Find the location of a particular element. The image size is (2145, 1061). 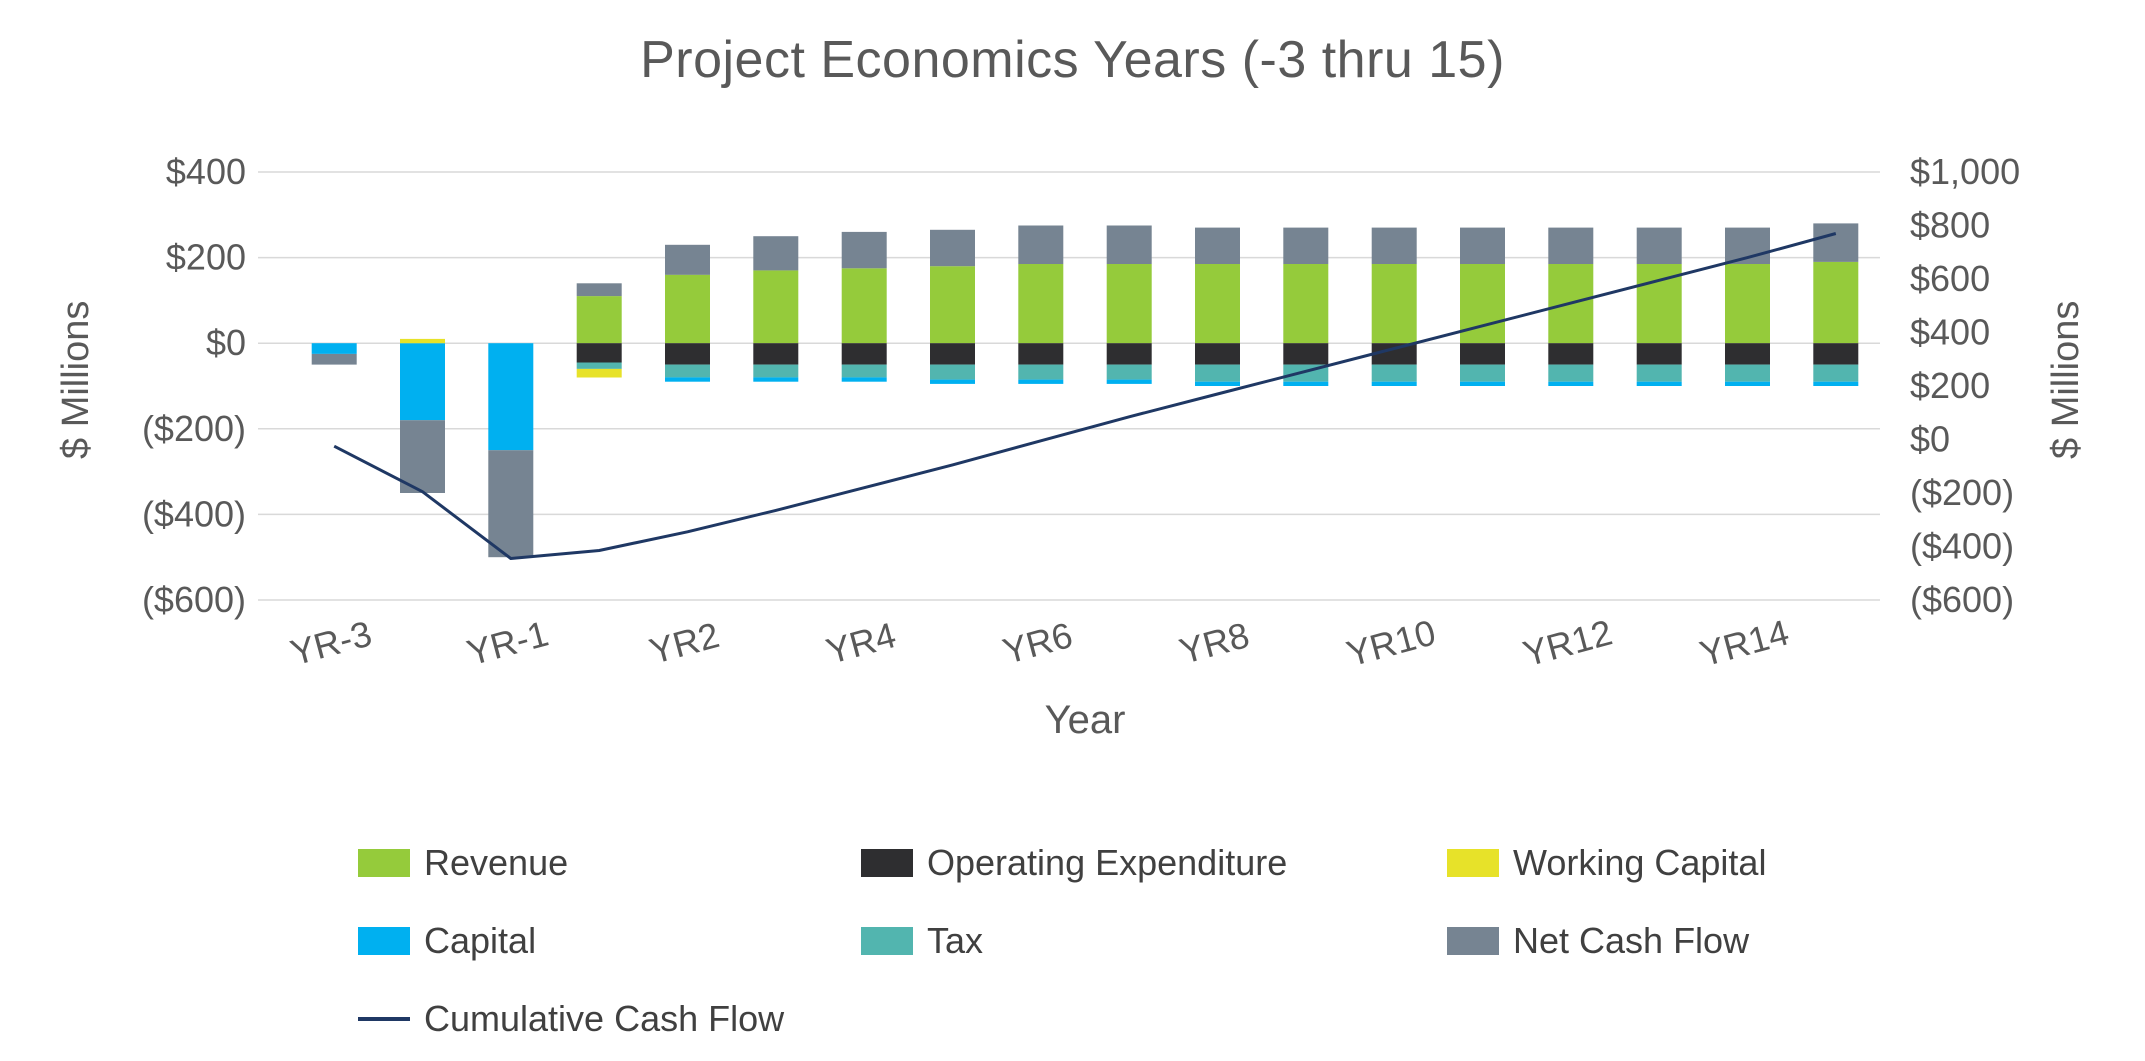

legend-item-tax: Tax is located at coordinates (1154, 940).